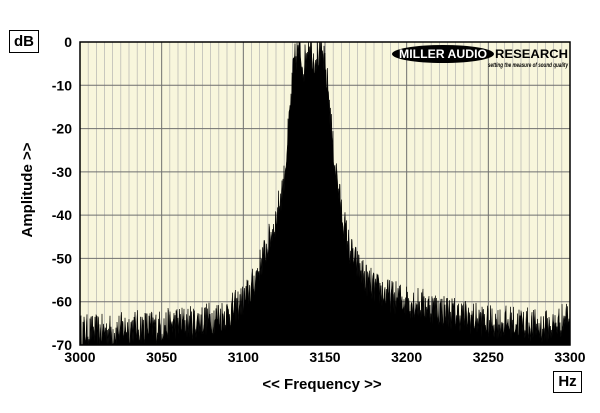 Image resolution: width=600 pixels, height=413 pixels. Describe the element at coordinates (321, 384) in the screenshot. I see `x-axis-label: << Frequency >>` at that location.